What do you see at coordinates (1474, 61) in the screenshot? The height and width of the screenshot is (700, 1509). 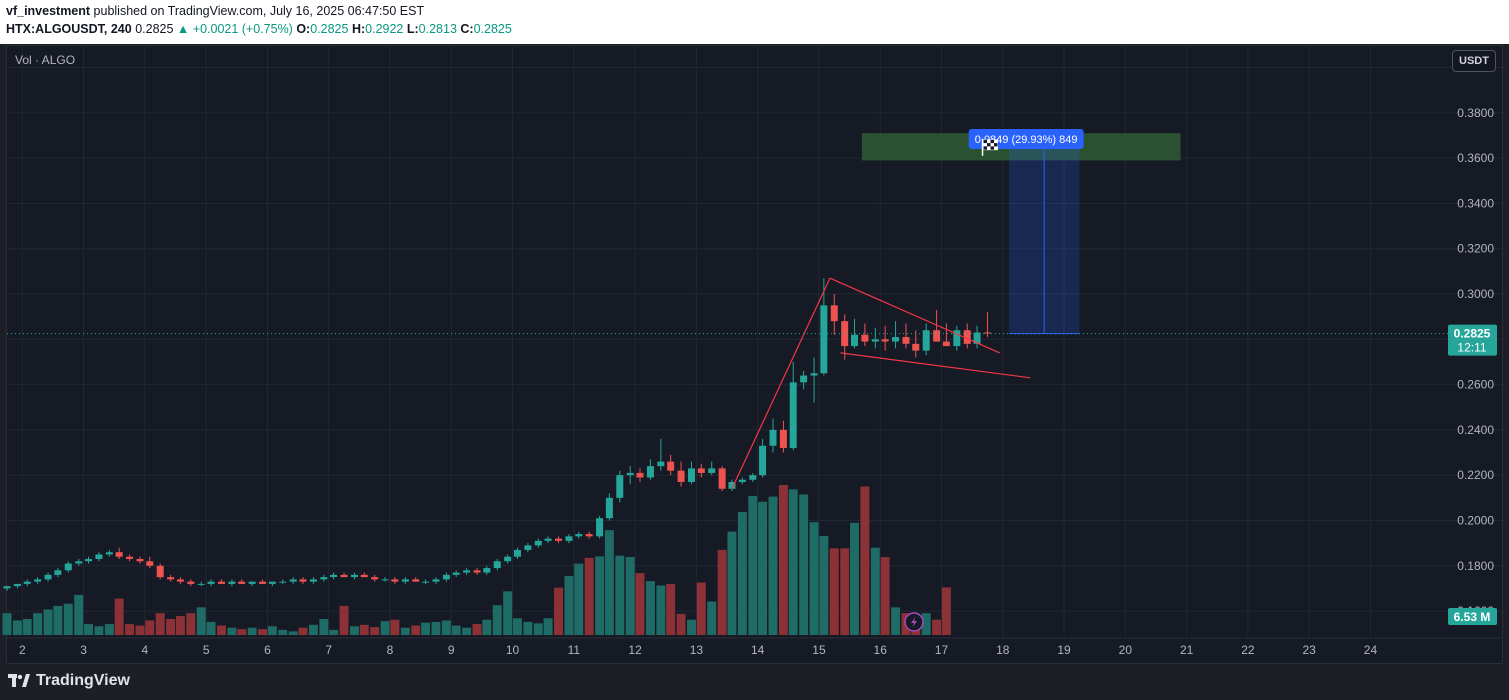 I see `currency-button: USDT` at bounding box center [1474, 61].